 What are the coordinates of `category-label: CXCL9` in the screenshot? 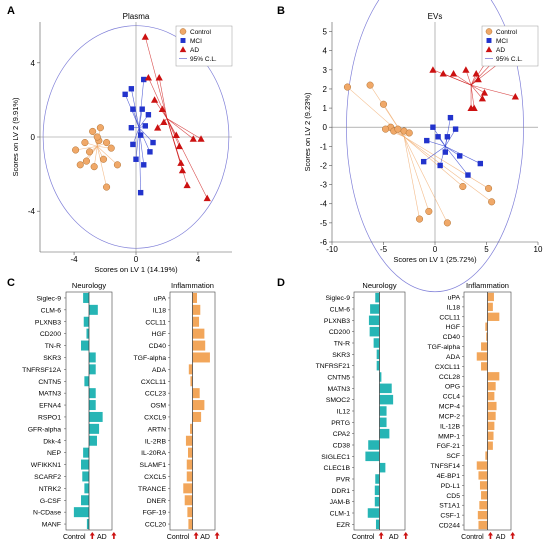 It's located at (155, 417).